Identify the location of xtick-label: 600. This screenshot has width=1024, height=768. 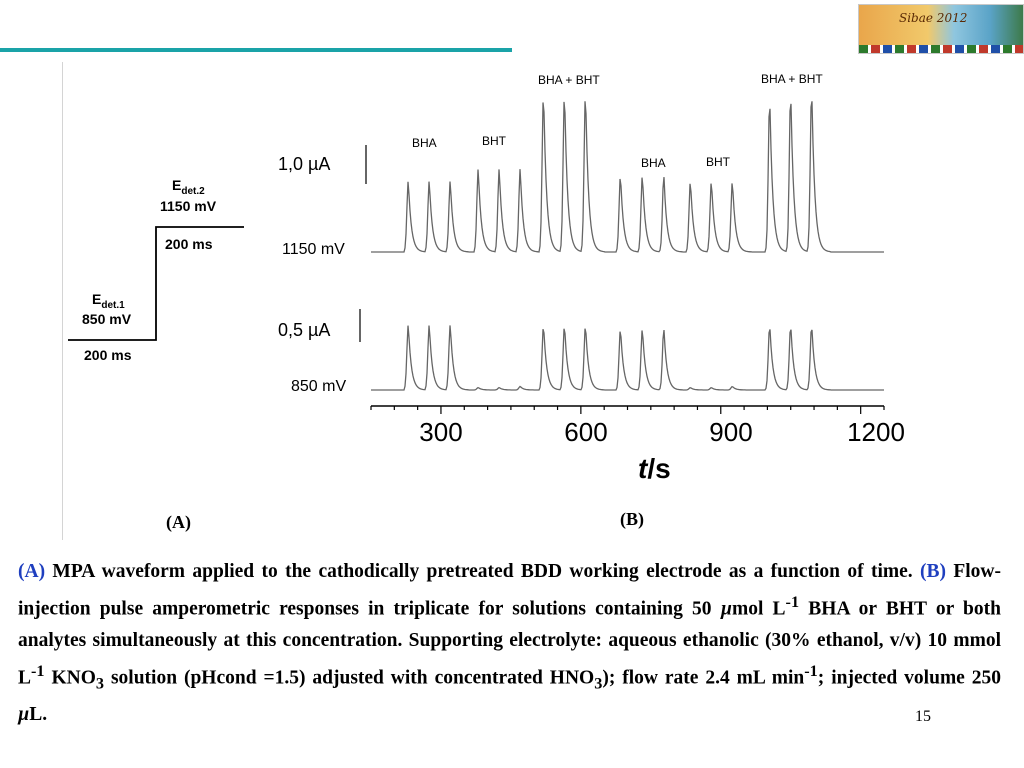
(585, 432).